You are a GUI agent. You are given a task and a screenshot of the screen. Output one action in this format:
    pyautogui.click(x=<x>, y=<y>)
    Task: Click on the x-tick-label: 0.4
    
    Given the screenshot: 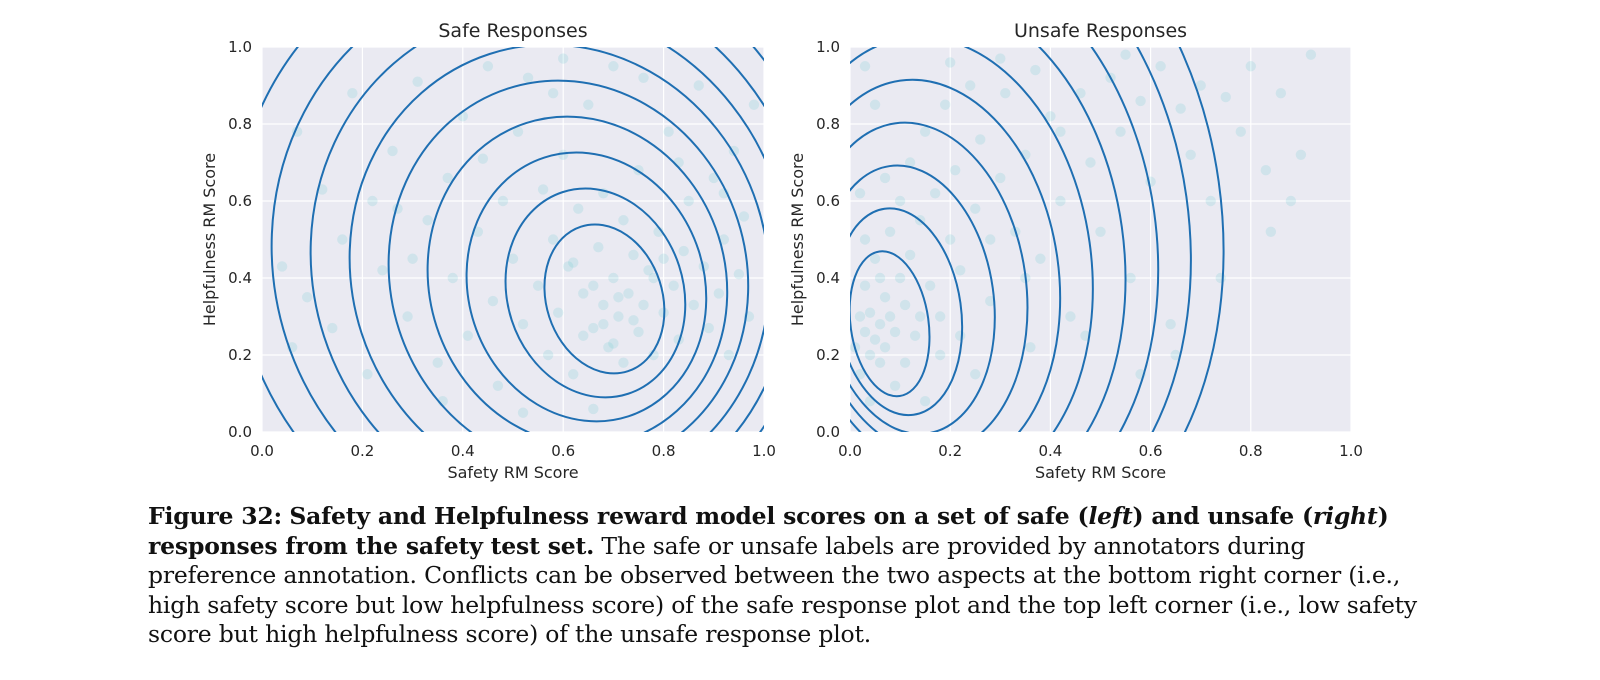 What is the action you would take?
    pyautogui.click(x=1050, y=451)
    